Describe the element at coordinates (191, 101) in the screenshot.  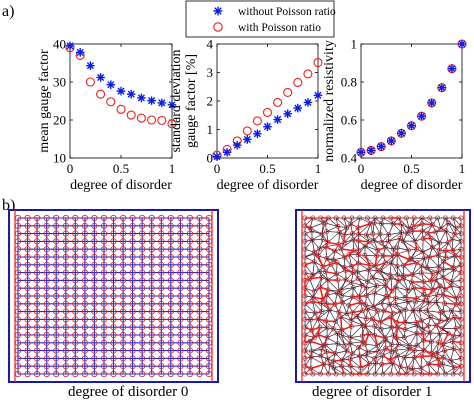
I see `y-axis-label: gauge factor [%]` at that location.